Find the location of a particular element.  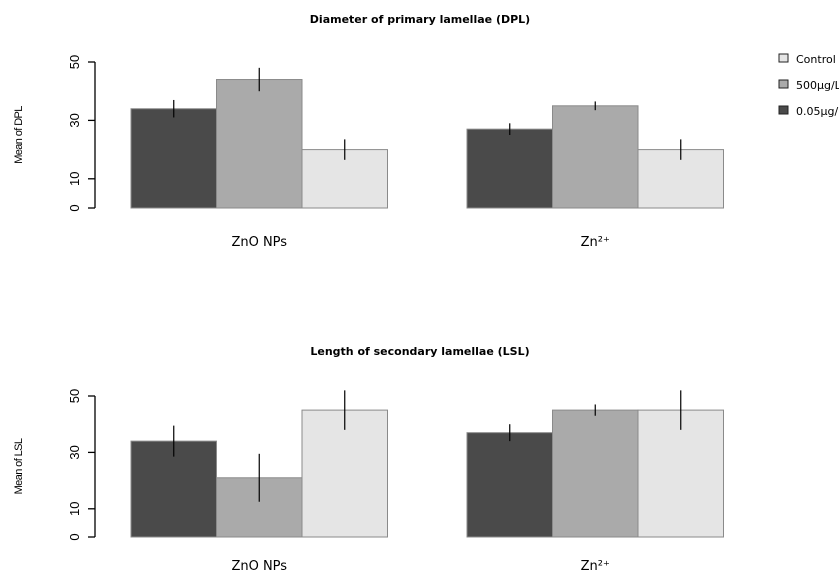

legend-item: 0.05µg/L is located at coordinates (808, 111).